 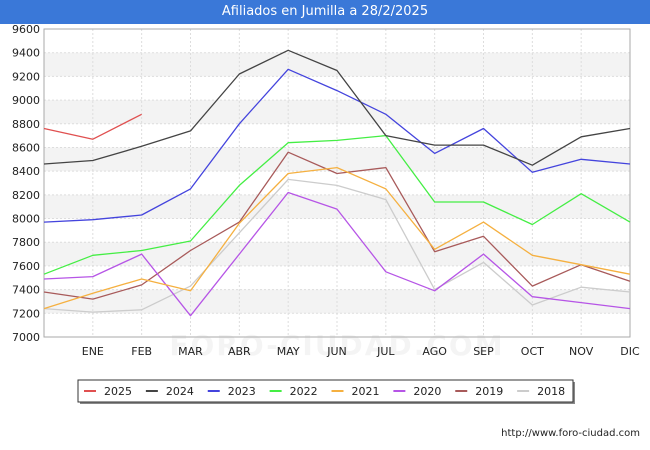 What do you see at coordinates (325, 391) in the screenshot?
I see `legend` at bounding box center [325, 391].